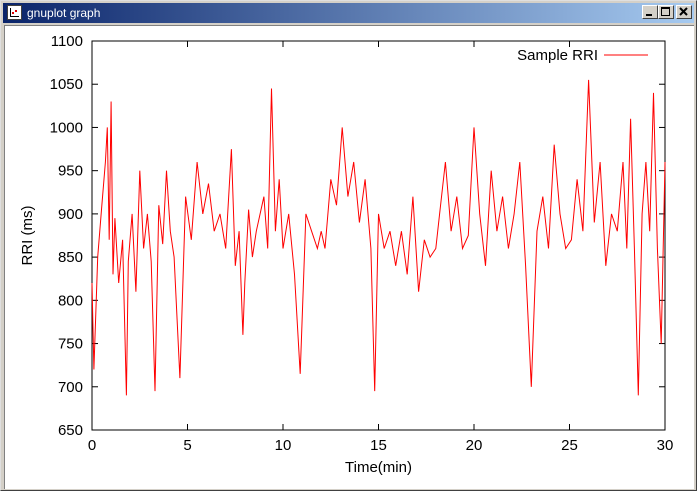 The image size is (697, 491). I want to click on y-tick-label: 700, so click(70, 387).